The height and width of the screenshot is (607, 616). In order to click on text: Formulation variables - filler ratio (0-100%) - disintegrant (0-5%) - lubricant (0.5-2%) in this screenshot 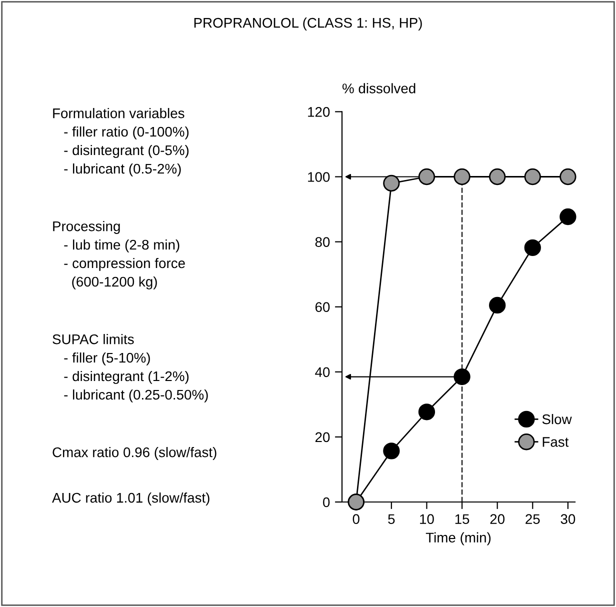, I will do `click(121, 142)`.